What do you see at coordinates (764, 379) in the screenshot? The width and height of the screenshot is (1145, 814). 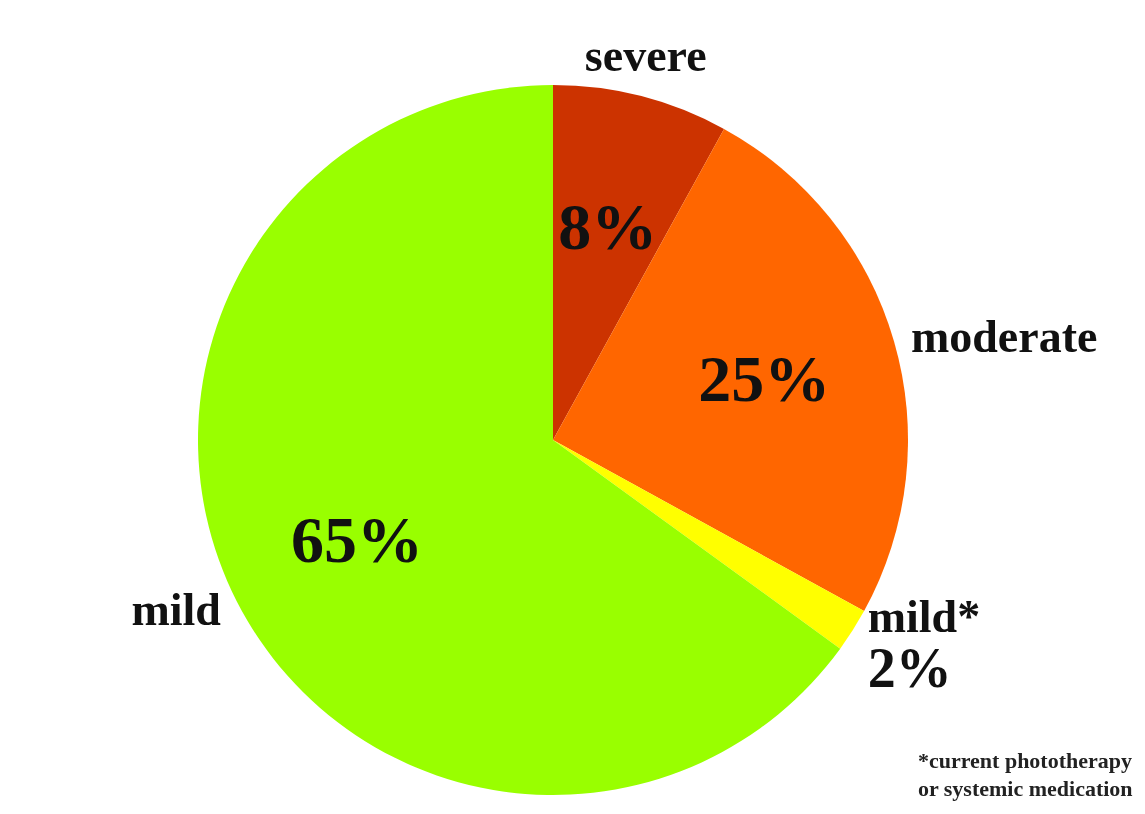 I see `data-label: 25%` at bounding box center [764, 379].